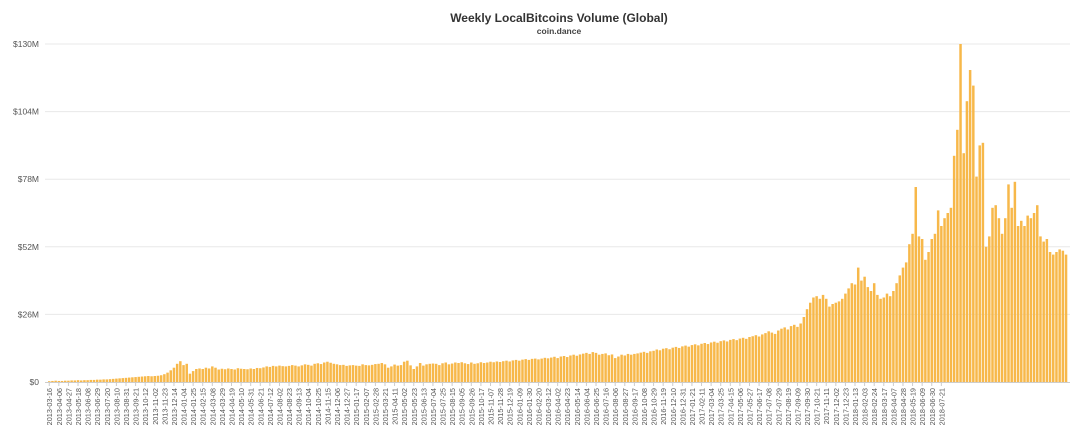  I want to click on x-tick-label: 2014-10-25, so click(318, 406).